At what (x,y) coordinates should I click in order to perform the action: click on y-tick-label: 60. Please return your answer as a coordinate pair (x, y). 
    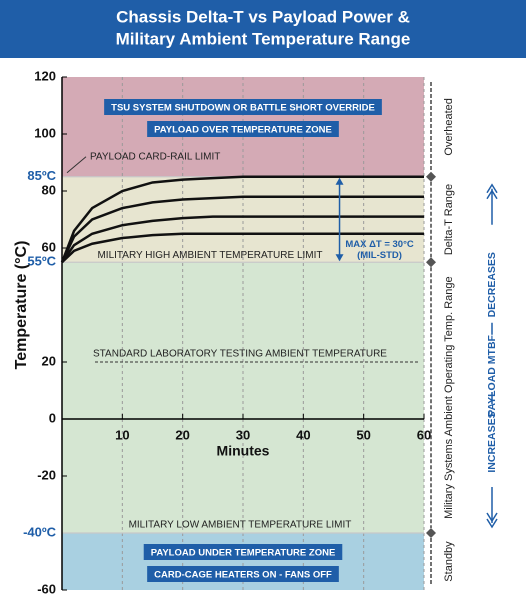
    Looking at the image, I should click on (49, 246).